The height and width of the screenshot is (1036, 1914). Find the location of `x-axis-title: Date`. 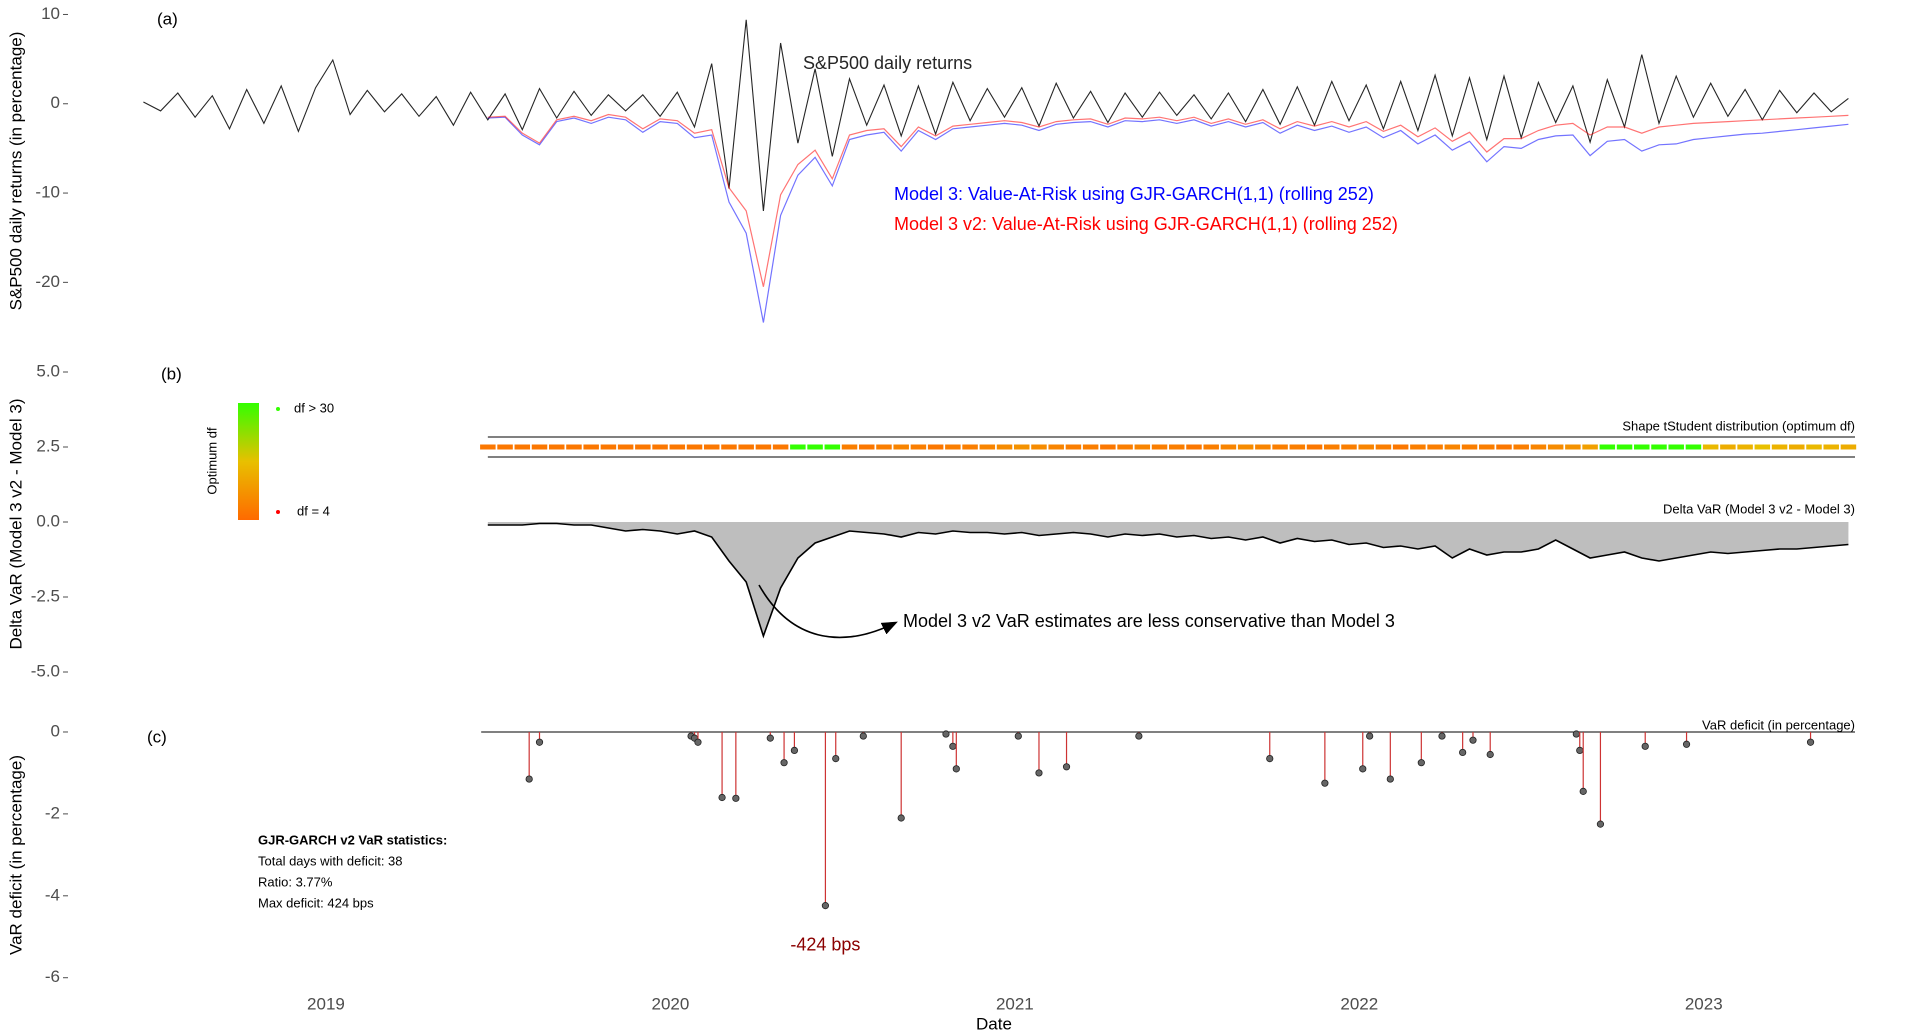

x-axis-title: Date is located at coordinates (994, 1023).